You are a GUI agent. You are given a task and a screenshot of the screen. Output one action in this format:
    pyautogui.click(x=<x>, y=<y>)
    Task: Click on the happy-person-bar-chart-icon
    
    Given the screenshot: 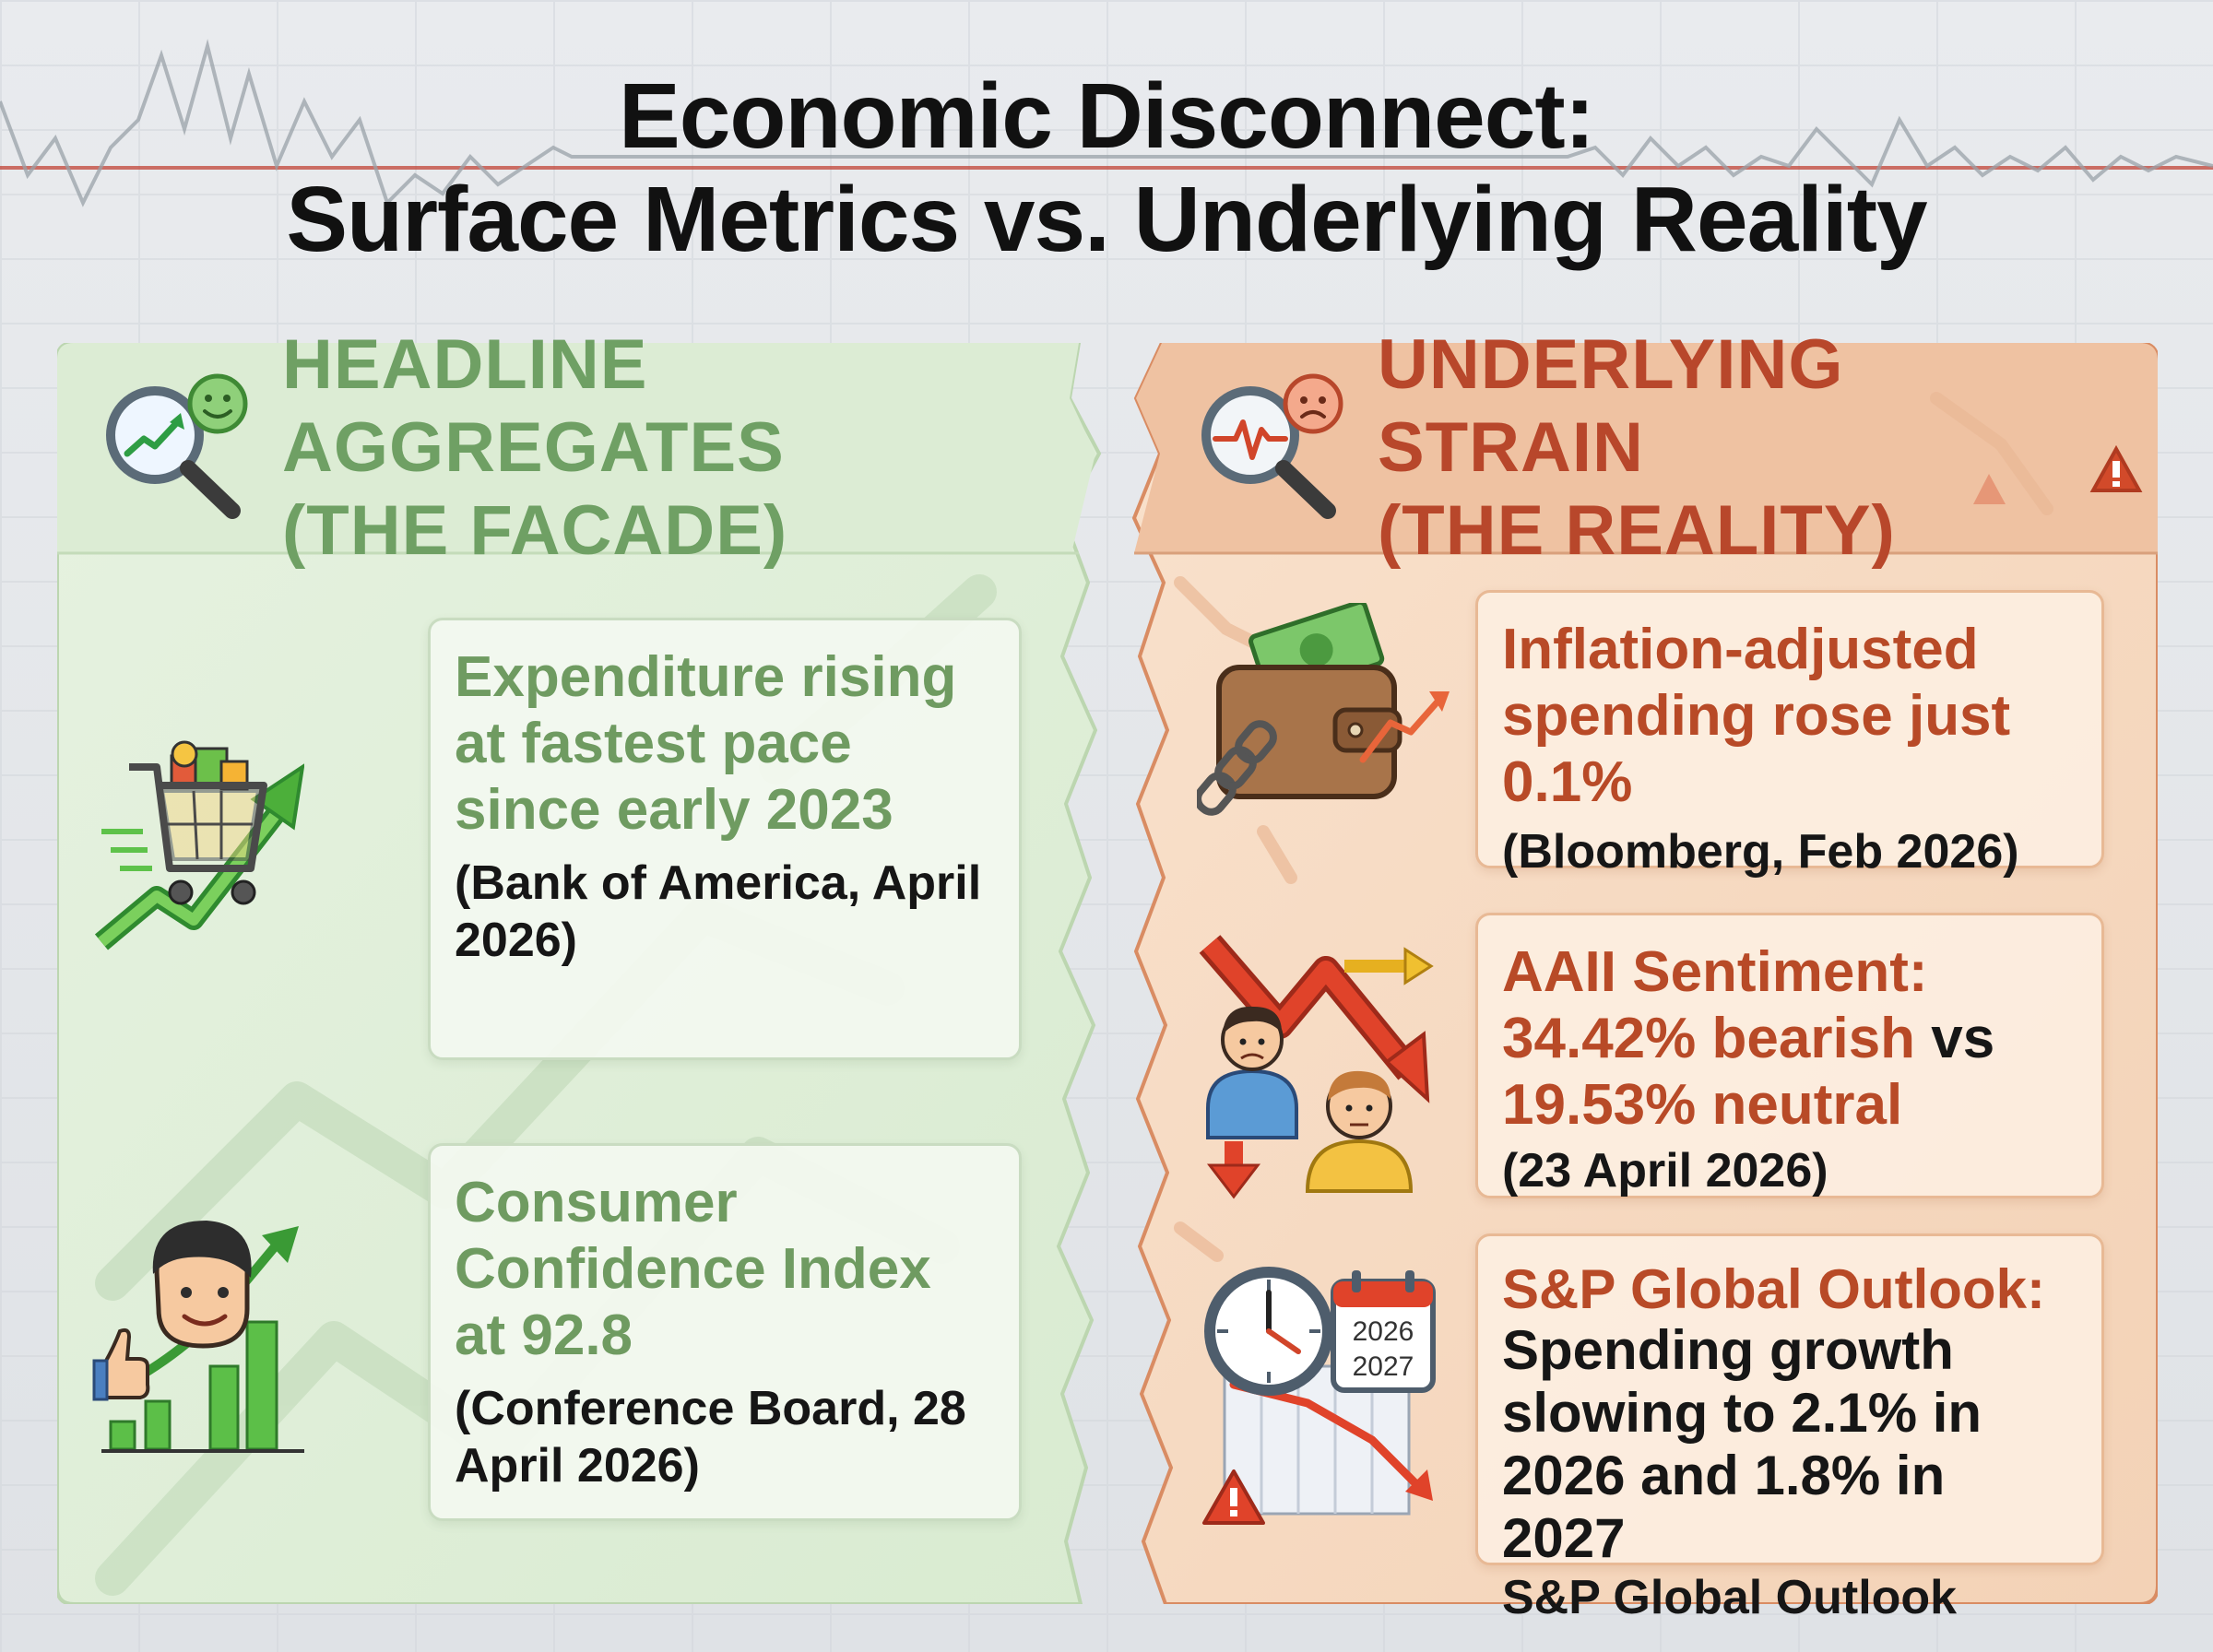 What is the action you would take?
    pyautogui.click(x=198, y=1337)
    